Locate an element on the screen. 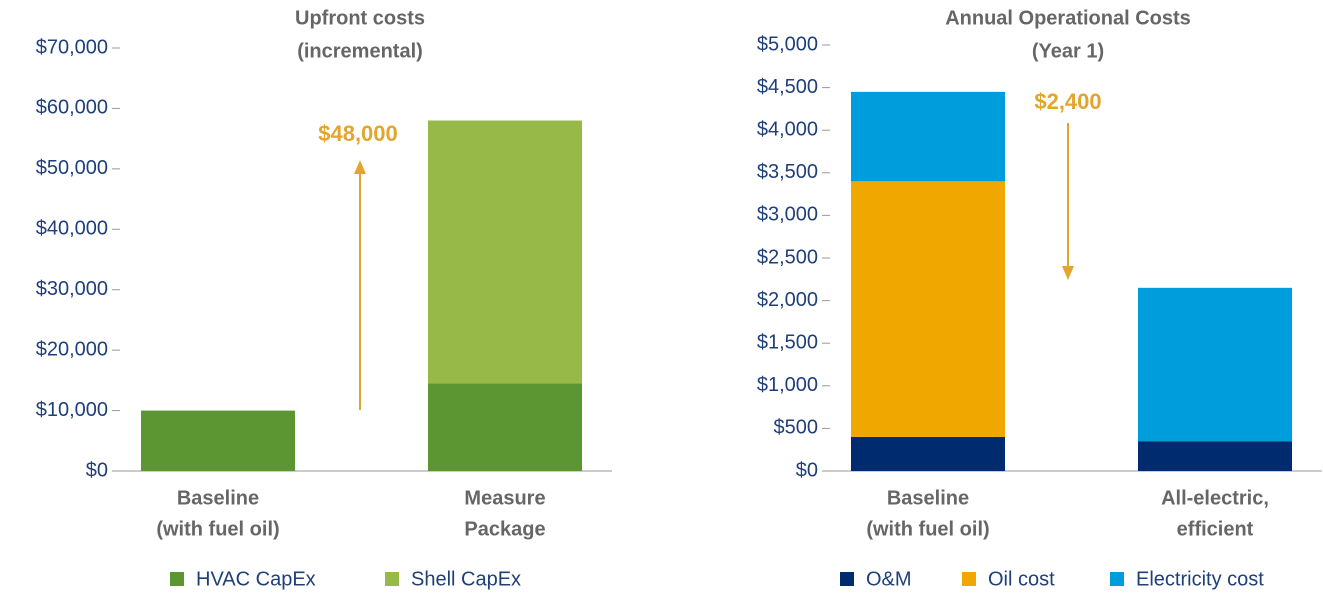 This screenshot has height=595, width=1323. y-tick-label: $20,000 is located at coordinates (72, 349).